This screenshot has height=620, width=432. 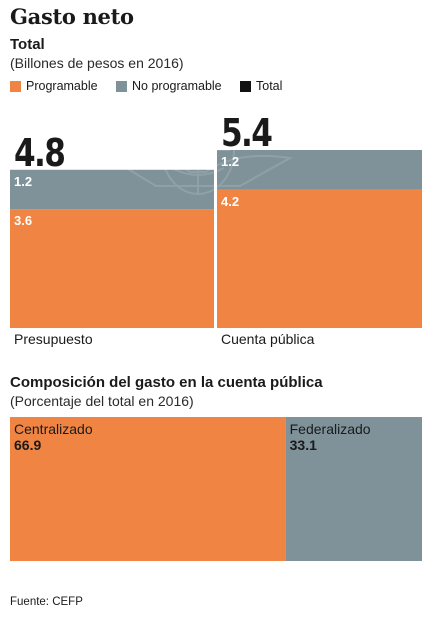 I want to click on chart-title: Total, so click(x=27, y=44).